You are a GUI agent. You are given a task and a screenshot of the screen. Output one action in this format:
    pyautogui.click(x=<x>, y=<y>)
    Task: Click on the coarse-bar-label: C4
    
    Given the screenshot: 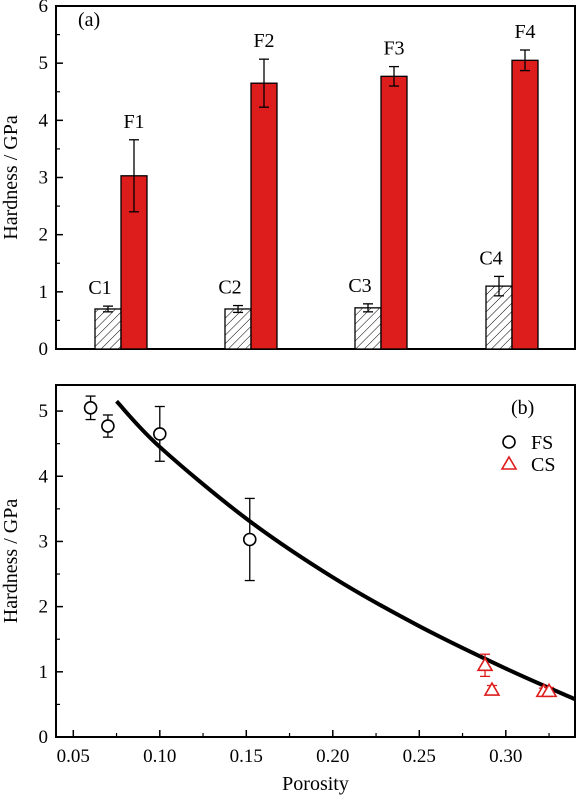 What is the action you would take?
    pyautogui.click(x=490, y=258)
    